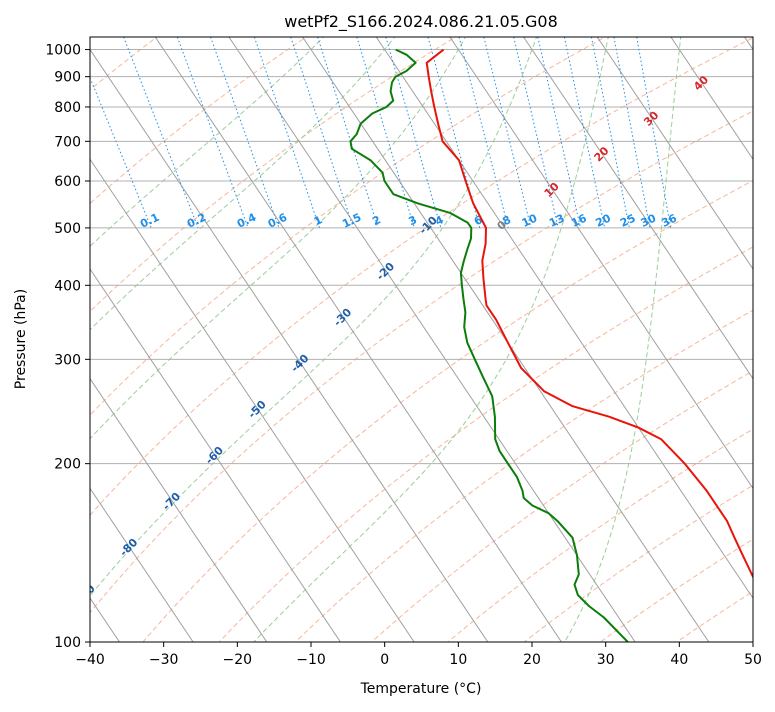 Image resolution: width=775 pixels, height=712 pixels. Describe the element at coordinates (164, 660) in the screenshot. I see `x-tick-label: −30` at that location.